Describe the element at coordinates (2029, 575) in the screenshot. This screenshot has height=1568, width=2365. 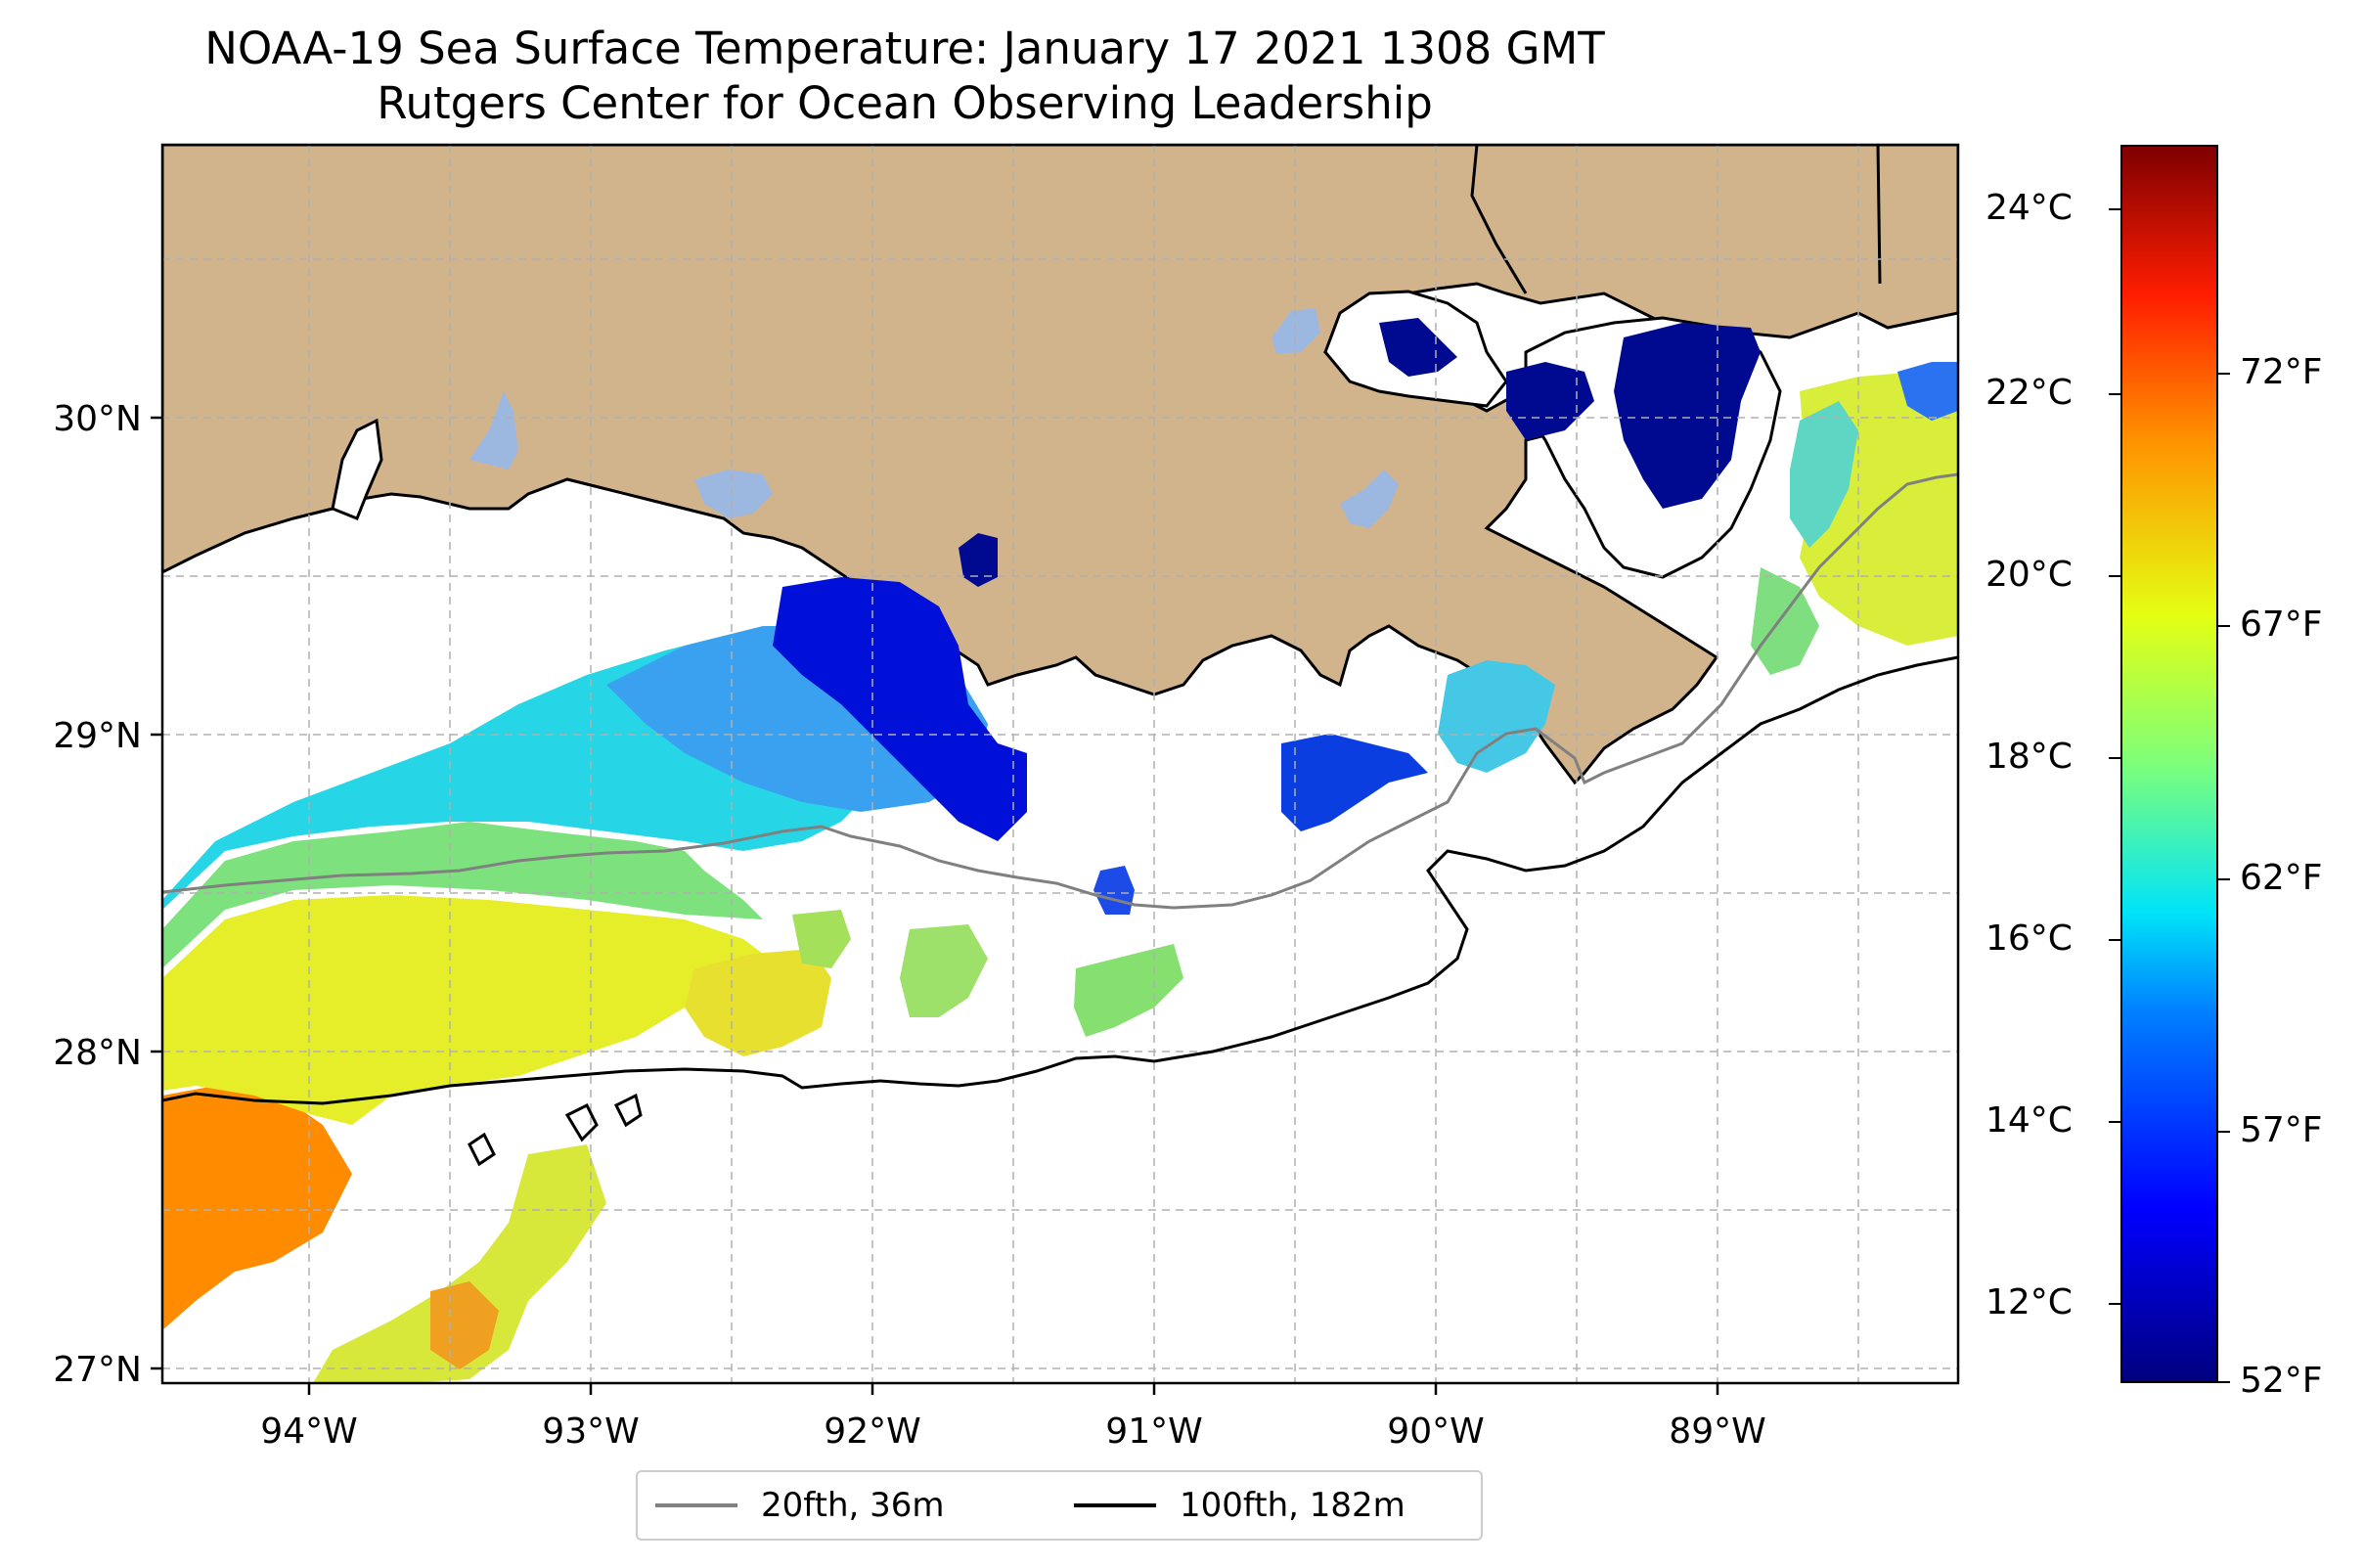
I see `cb-label-20c: 20°C` at that location.